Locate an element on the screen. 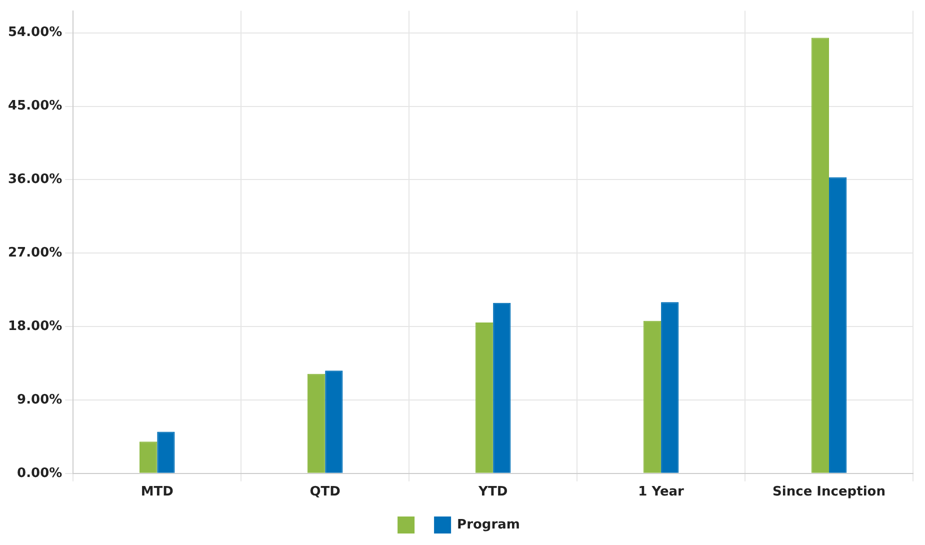  y-tick-label: 9.00% is located at coordinates (39, 400).